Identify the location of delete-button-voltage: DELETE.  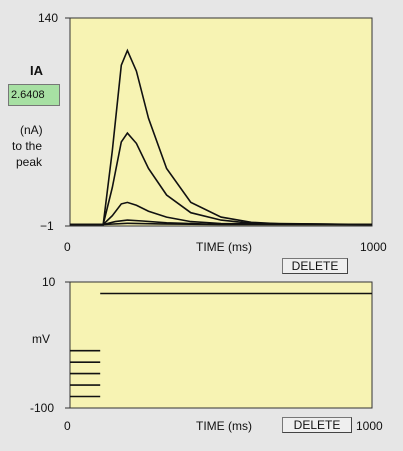
(317, 425).